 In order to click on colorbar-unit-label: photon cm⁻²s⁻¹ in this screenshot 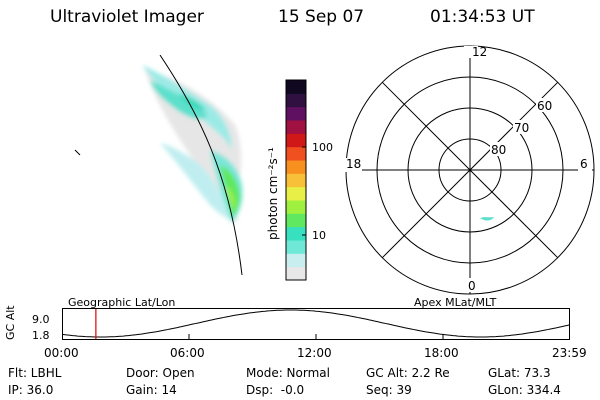, I will do `click(273, 193)`.